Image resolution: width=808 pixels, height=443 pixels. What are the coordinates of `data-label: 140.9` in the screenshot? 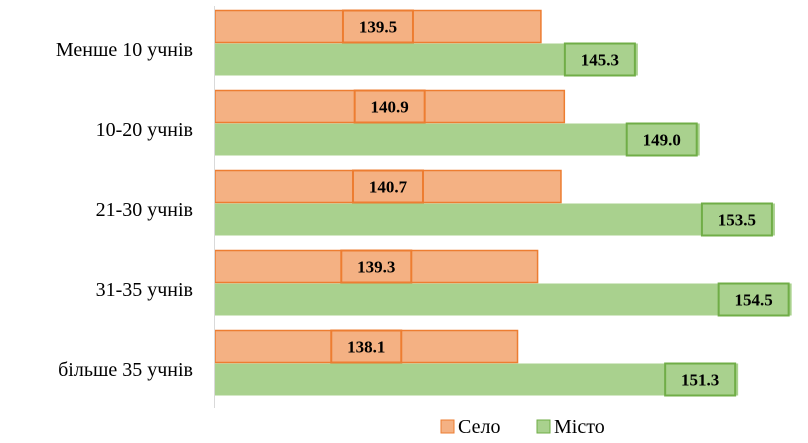 It's located at (390, 107).